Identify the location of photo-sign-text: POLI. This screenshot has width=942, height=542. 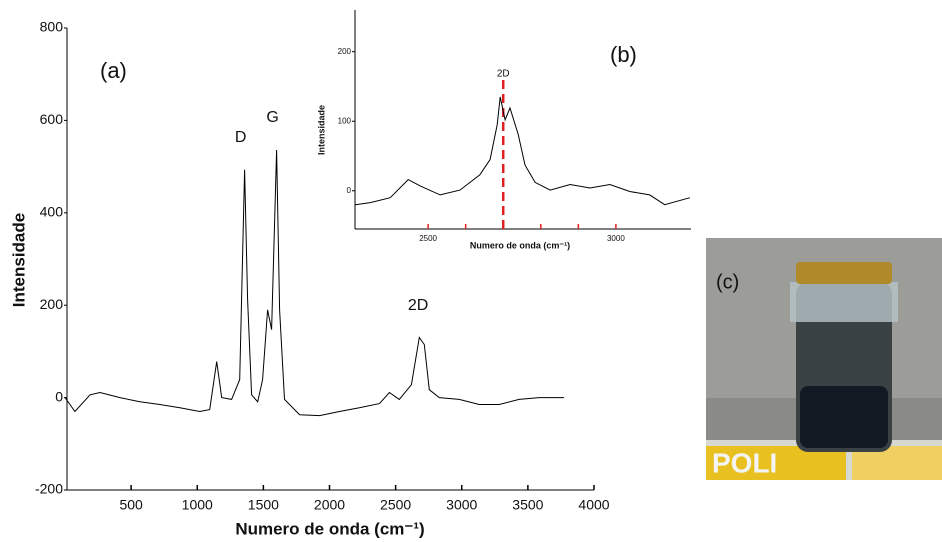
(744, 462).